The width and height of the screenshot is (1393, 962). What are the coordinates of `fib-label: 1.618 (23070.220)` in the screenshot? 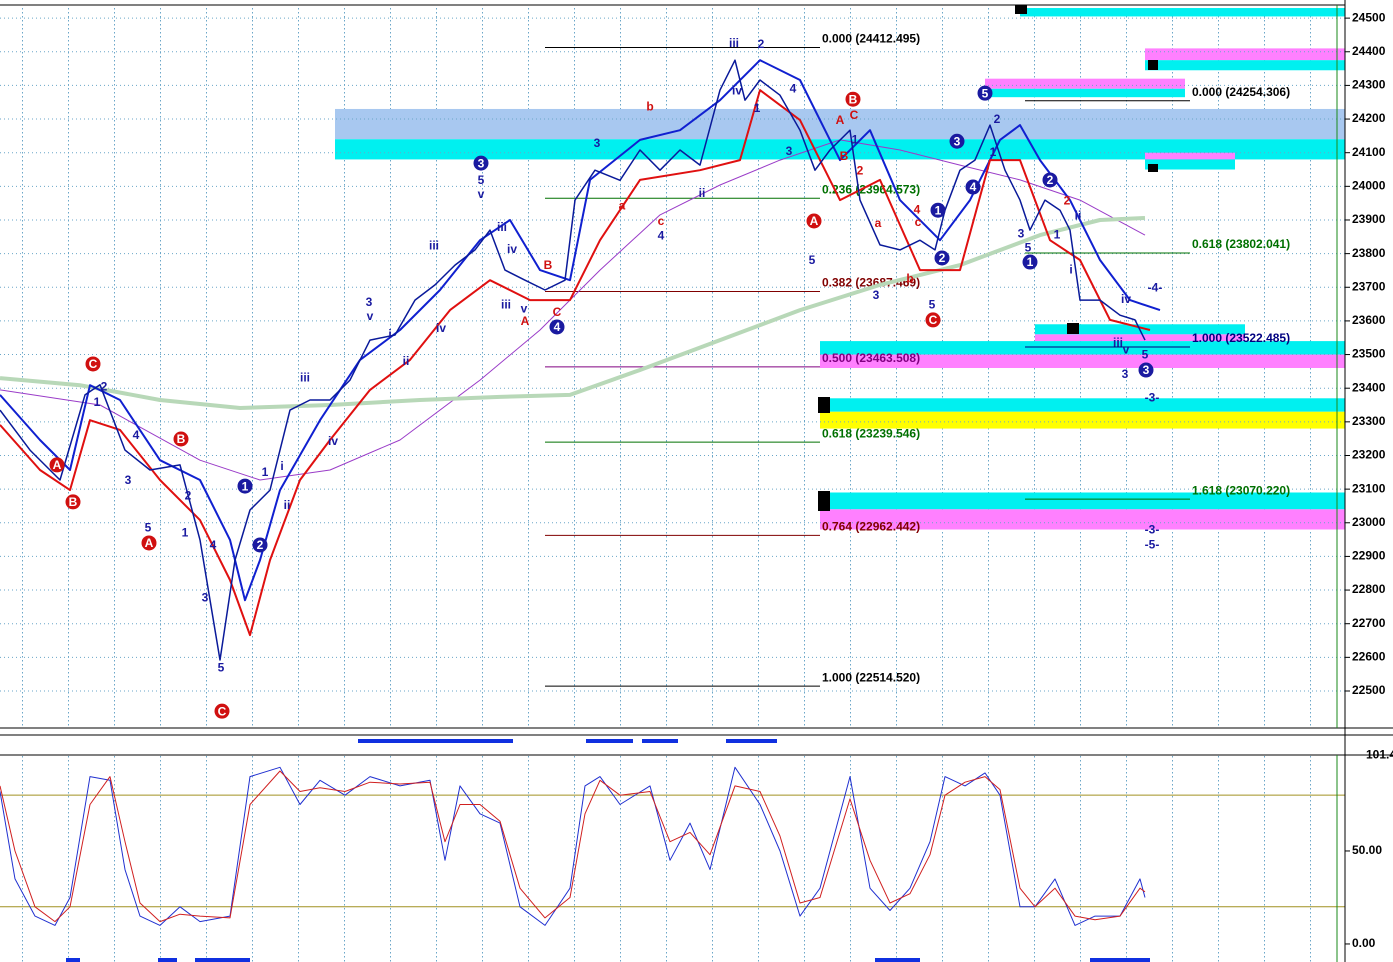 It's located at (1241, 490).